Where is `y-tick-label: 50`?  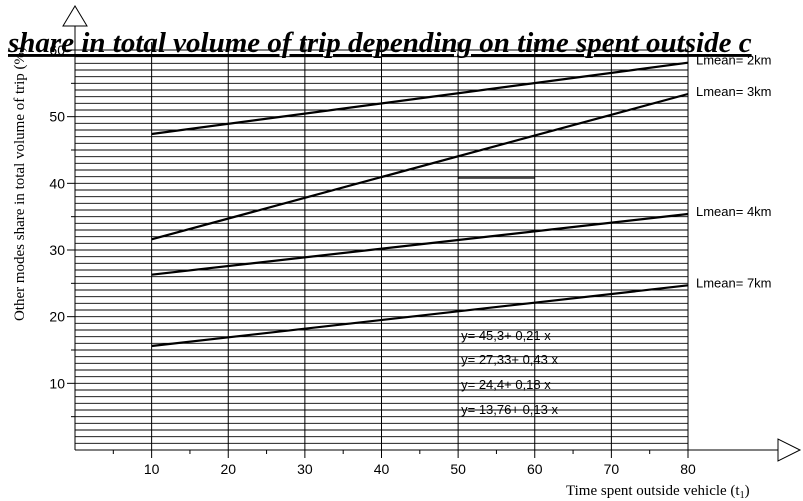 y-tick-label: 50 is located at coordinates (57, 117).